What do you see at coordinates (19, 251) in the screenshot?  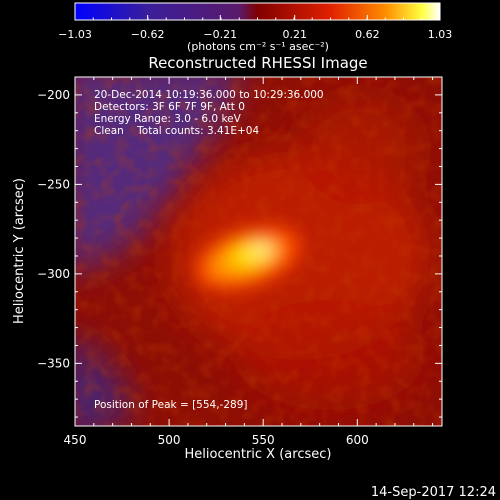 I see `y-axis-label: Heliocentric Y (arcsec)` at bounding box center [19, 251].